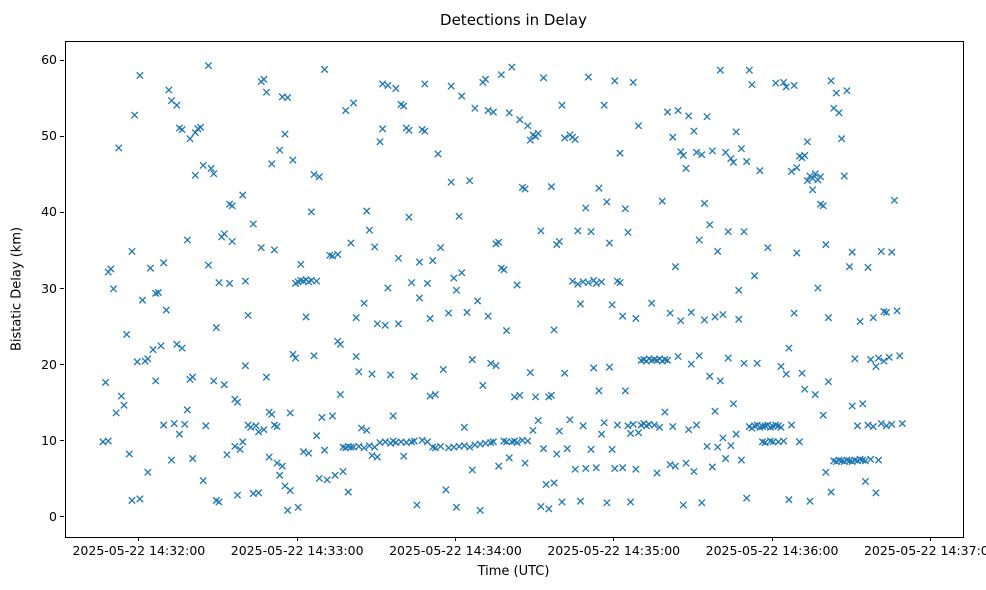  I want to click on x-tick-mark, so click(455, 539).